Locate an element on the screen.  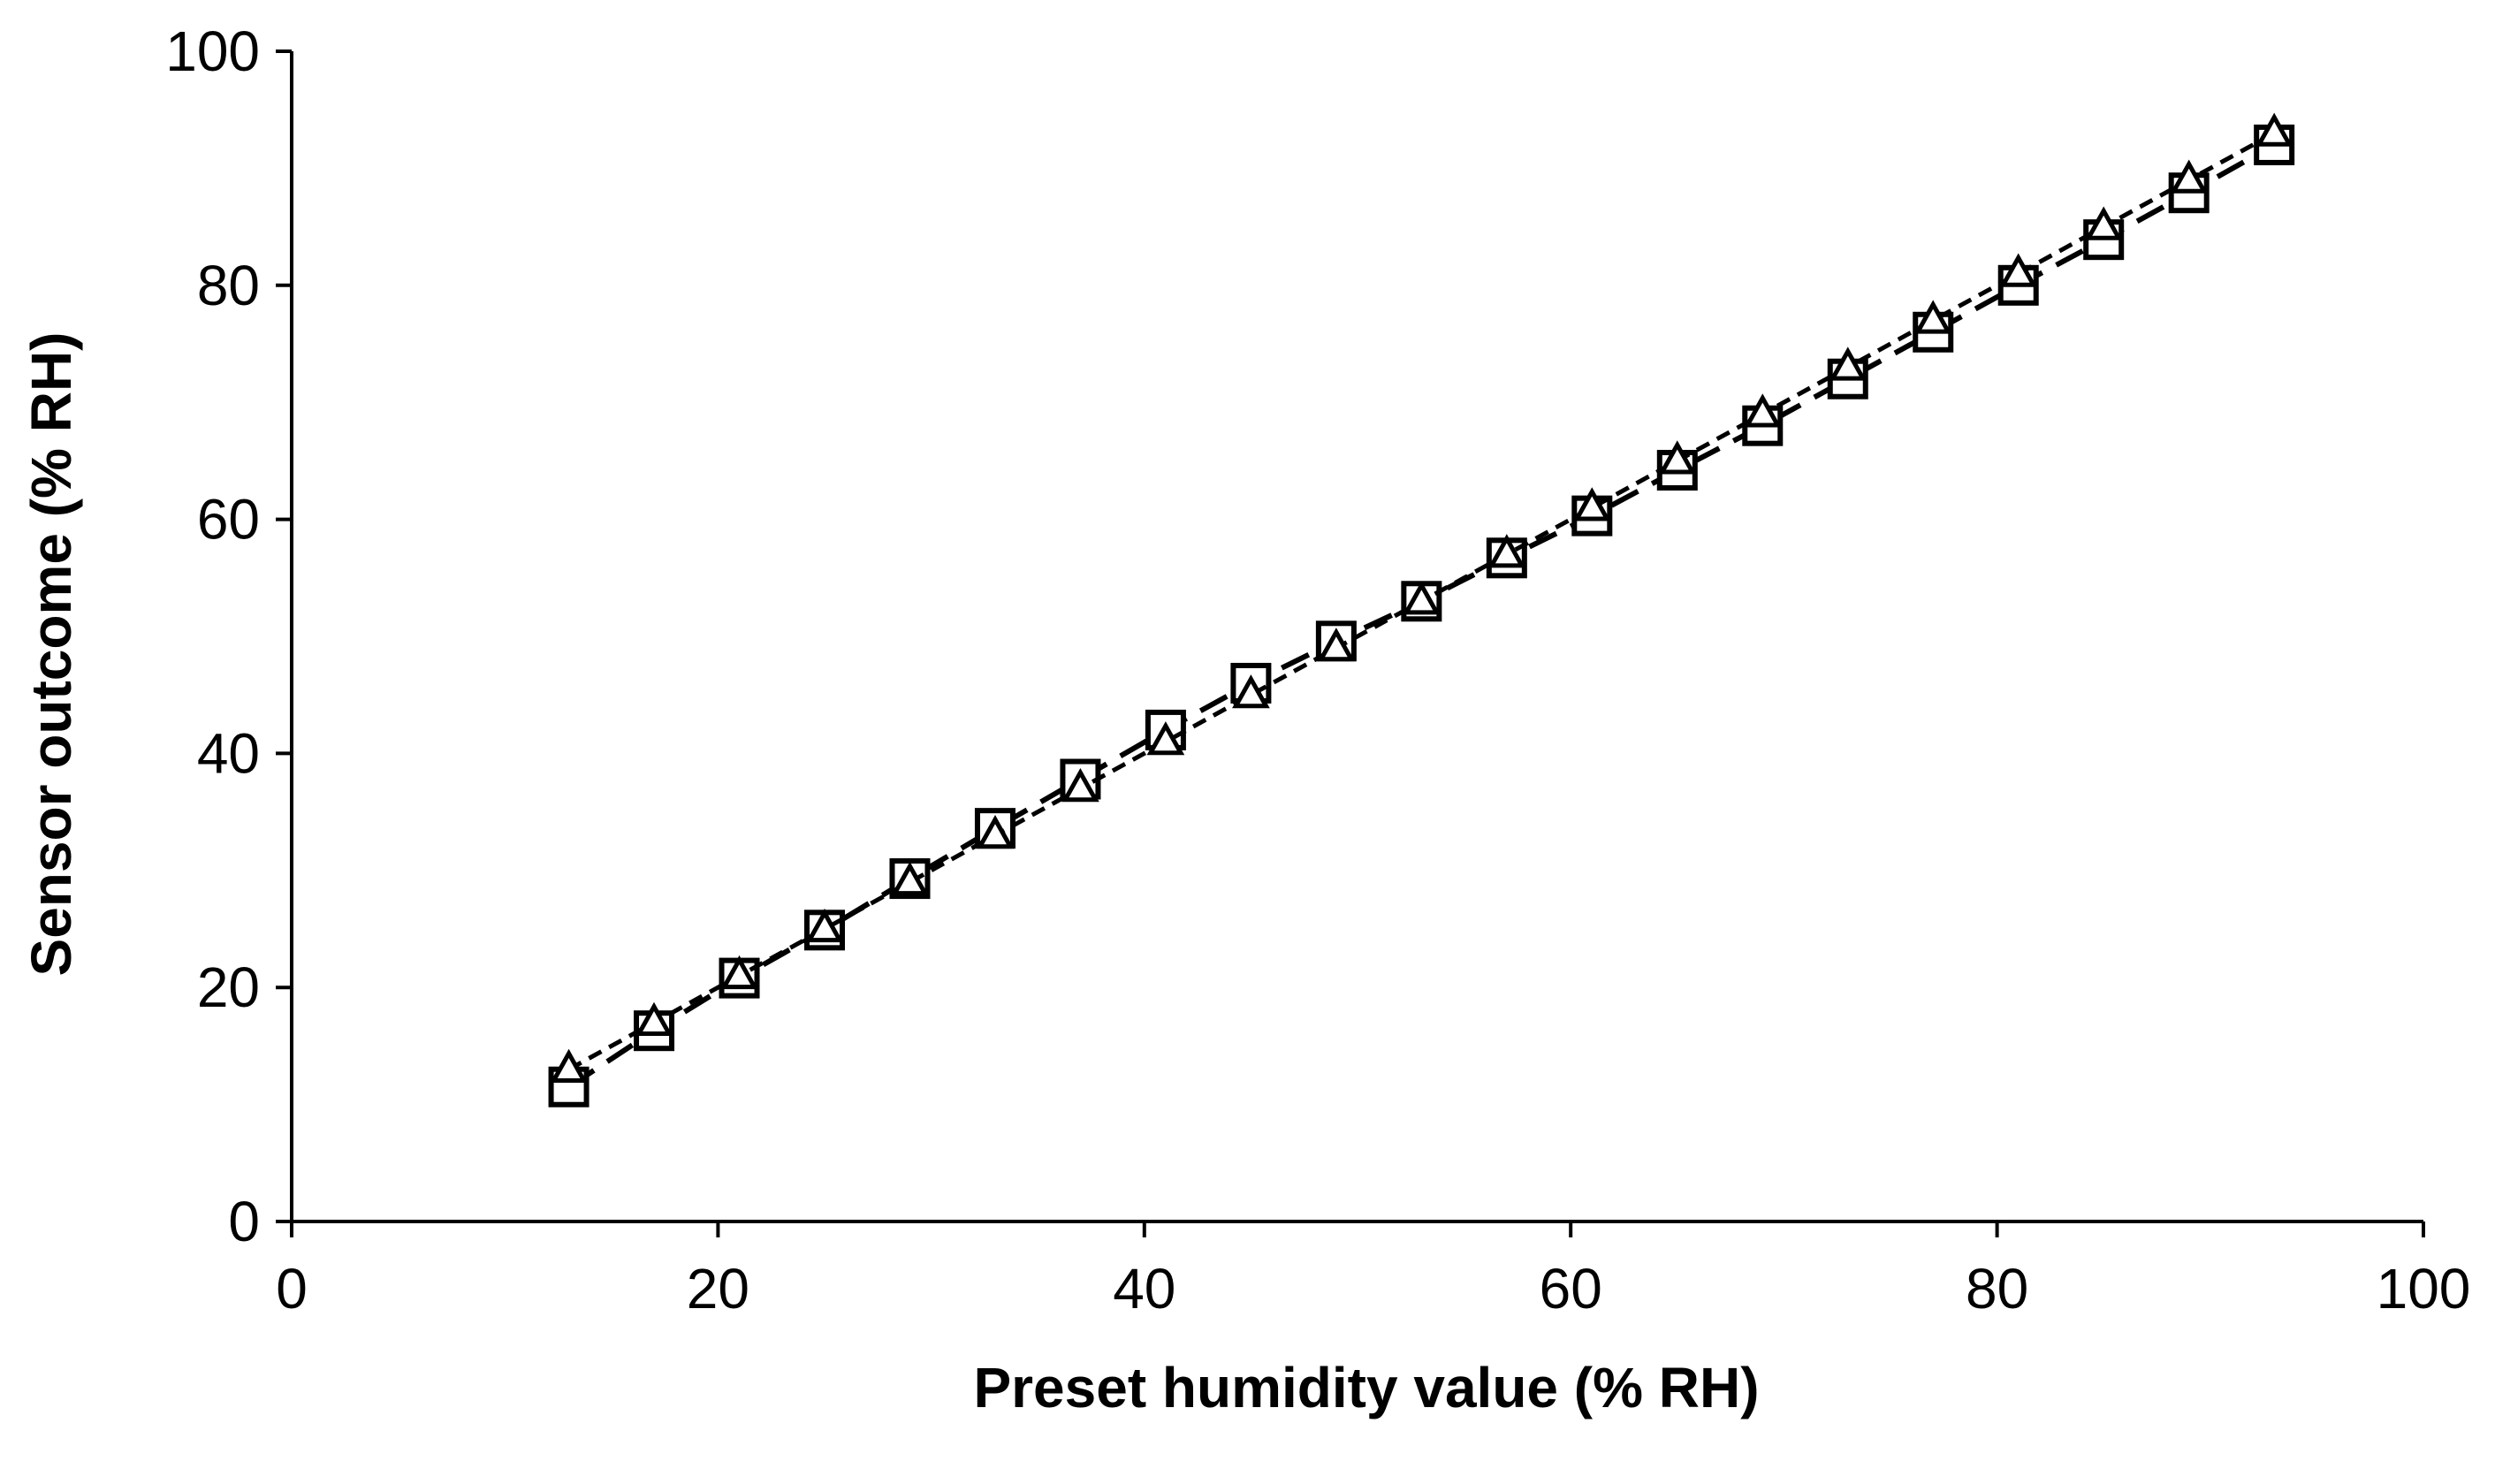
x-tick-label-0: 0 is located at coordinates (292, 1288).